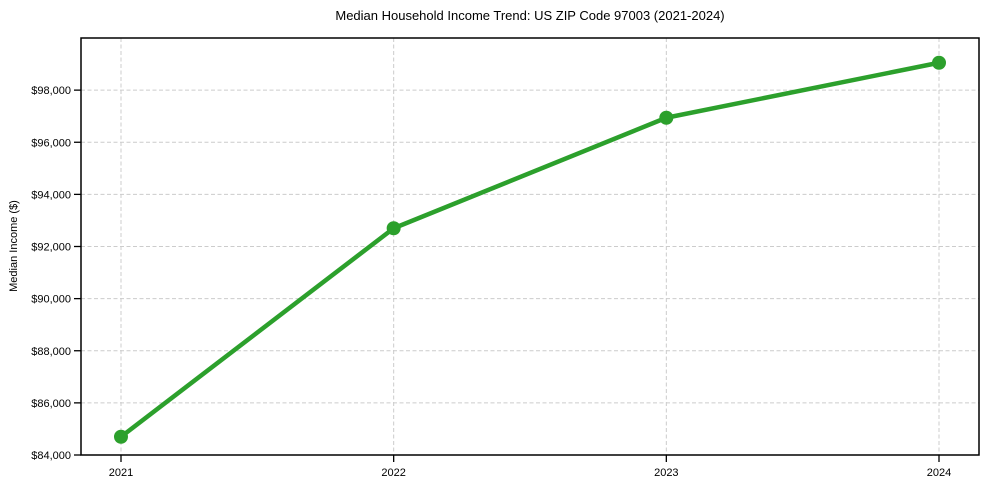 This screenshot has width=989, height=490. Describe the element at coordinates (51, 404) in the screenshot. I see `y-tick-label: $86,000` at that location.